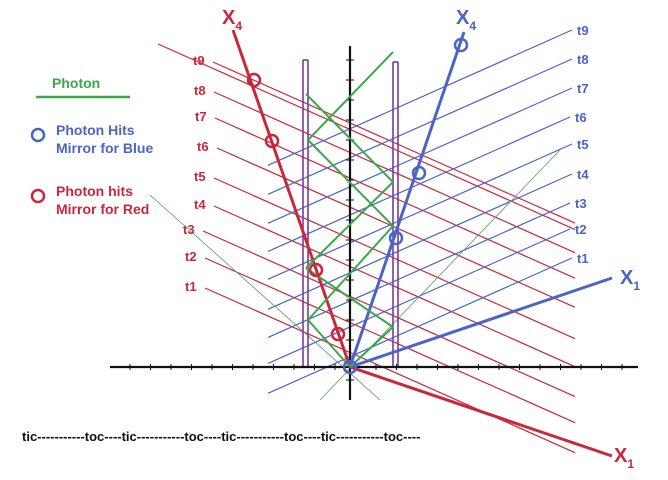 The width and height of the screenshot is (668, 480). I want to click on blue-time-label-t6: t6, so click(581, 117).